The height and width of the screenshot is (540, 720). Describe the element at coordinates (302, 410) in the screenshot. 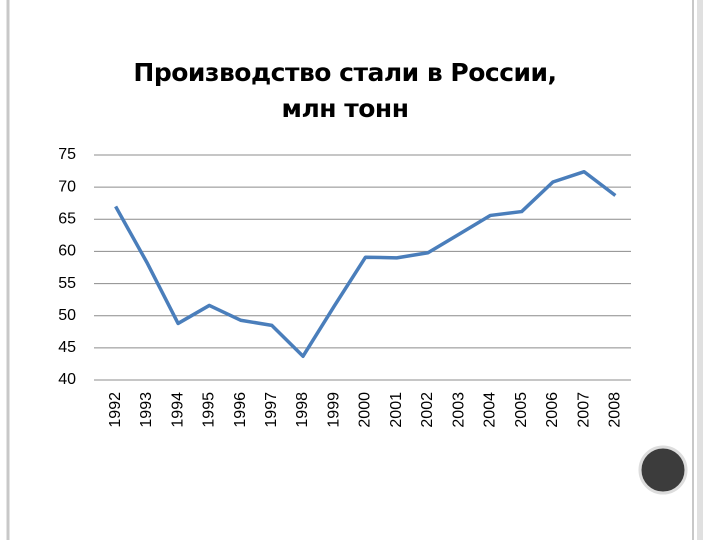

I see `x-tick-label: 1998` at that location.